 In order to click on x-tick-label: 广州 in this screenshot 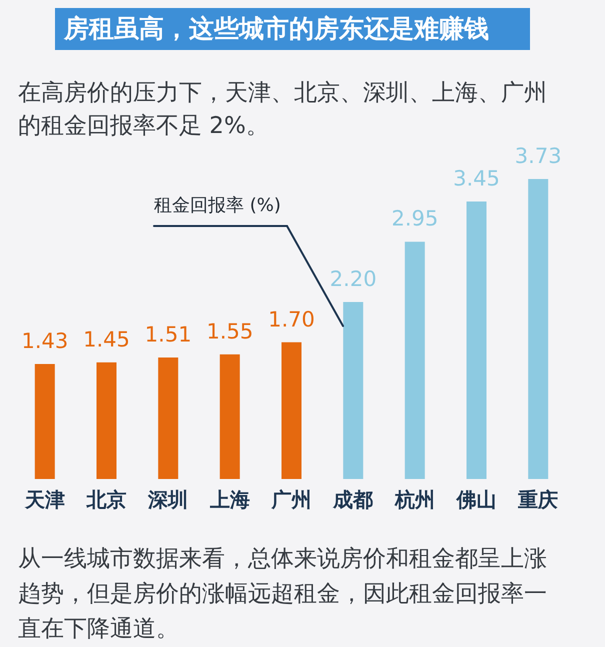, I will do `click(291, 500)`.